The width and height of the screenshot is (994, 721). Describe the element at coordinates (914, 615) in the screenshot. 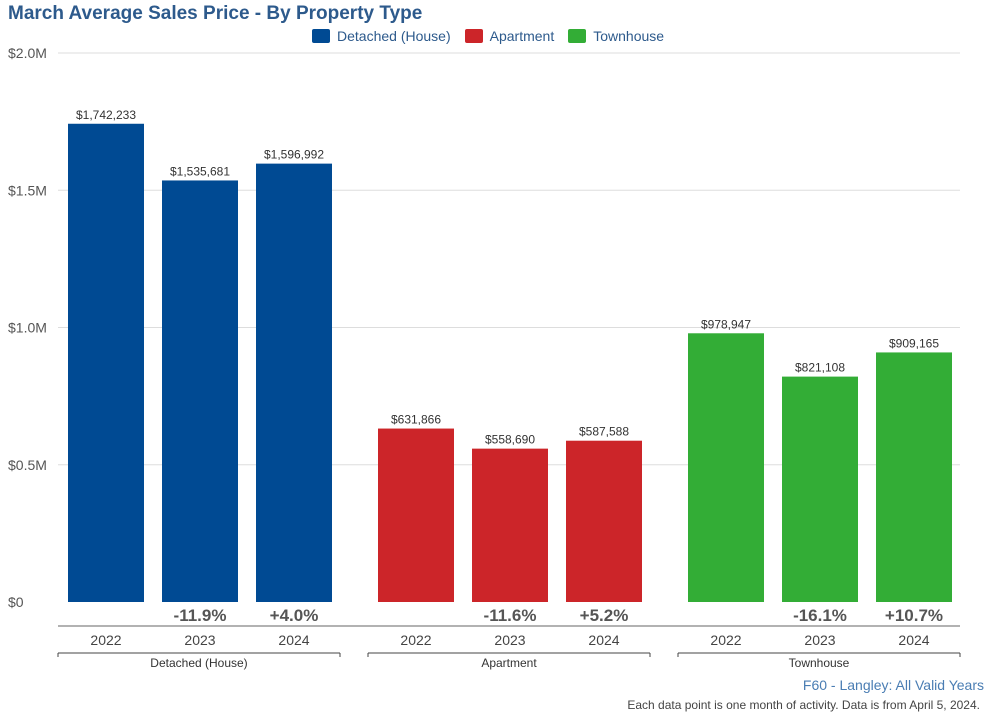

I see `percent-change-label: +10.7%` at that location.